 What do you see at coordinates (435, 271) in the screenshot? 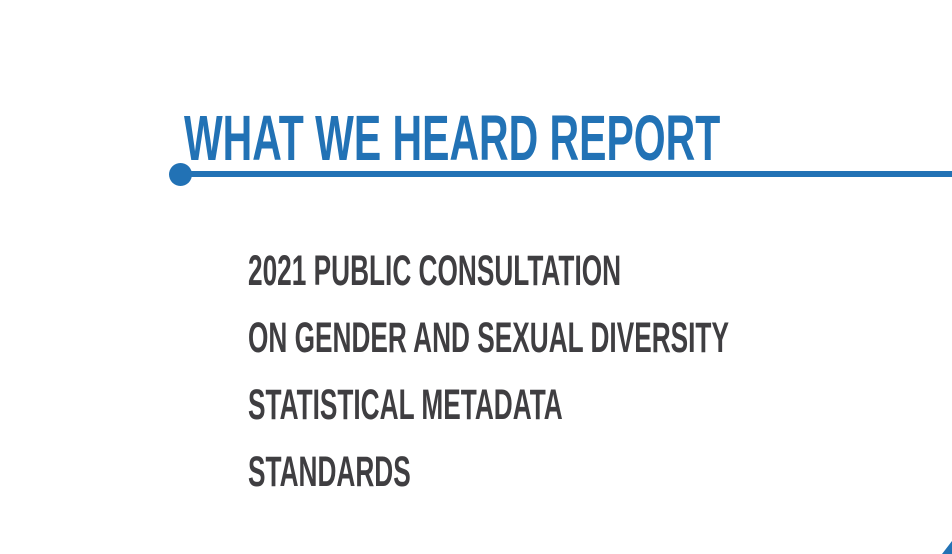
I see `subtitle-line-1: 2021 PUBLIC CONSULTATION` at bounding box center [435, 271].